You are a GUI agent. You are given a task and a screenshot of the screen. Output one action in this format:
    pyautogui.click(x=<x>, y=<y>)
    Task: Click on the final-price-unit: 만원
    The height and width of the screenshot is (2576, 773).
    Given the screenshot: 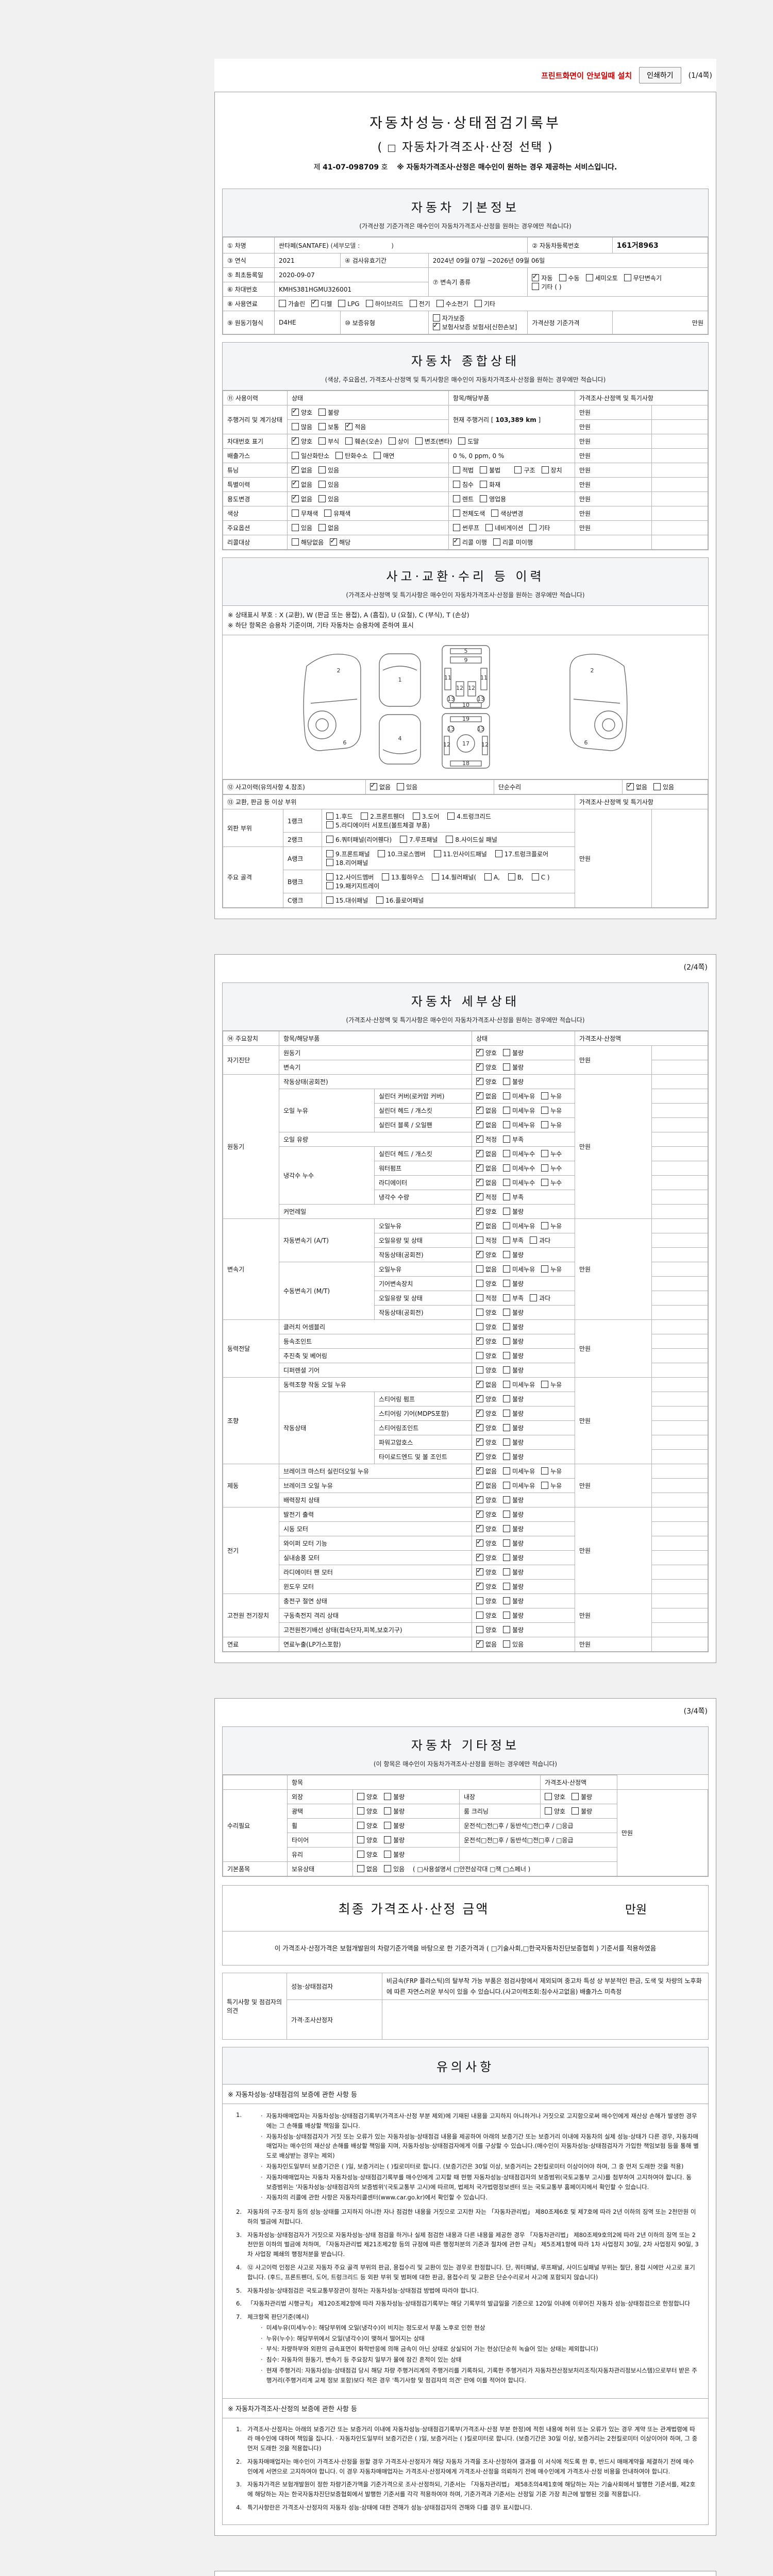 What is the action you would take?
    pyautogui.click(x=636, y=1910)
    